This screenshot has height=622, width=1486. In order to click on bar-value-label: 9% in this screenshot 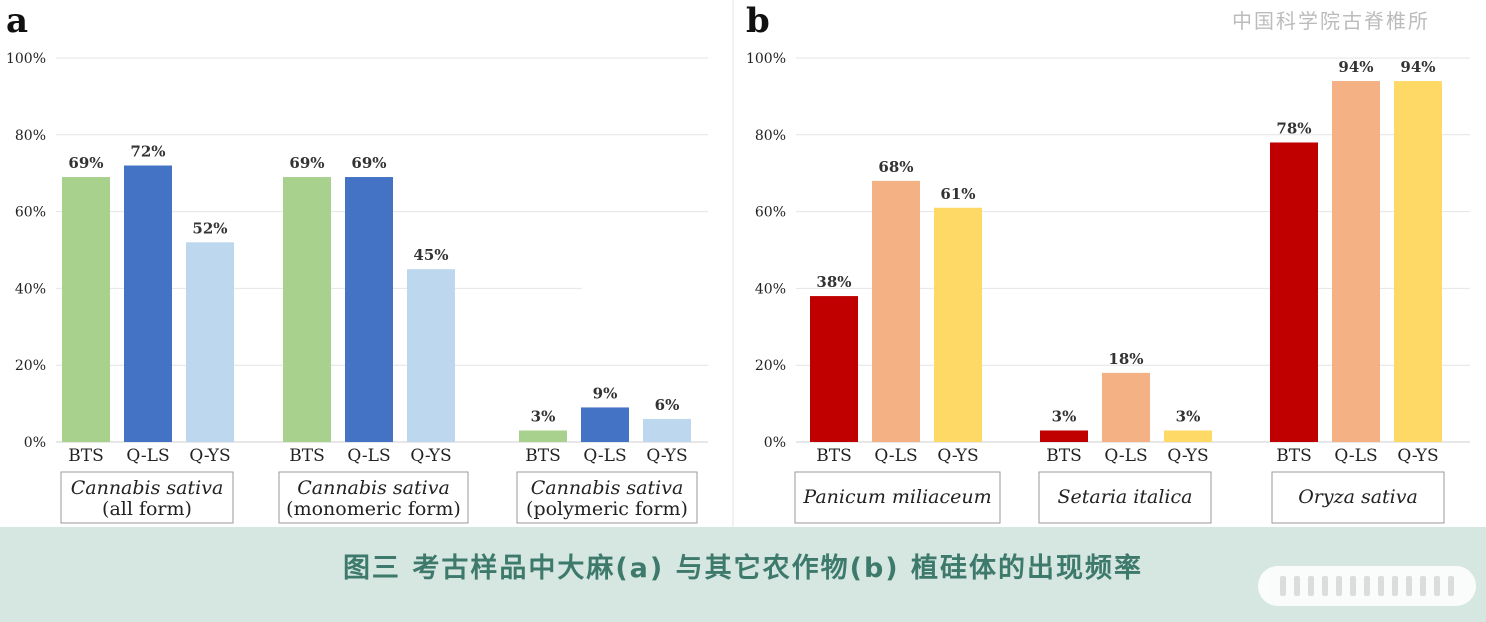, I will do `click(605, 393)`.